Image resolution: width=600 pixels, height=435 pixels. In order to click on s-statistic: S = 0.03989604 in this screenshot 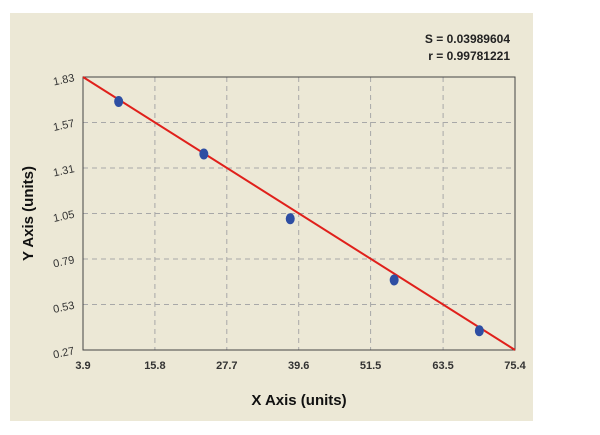, I will do `click(467, 39)`.